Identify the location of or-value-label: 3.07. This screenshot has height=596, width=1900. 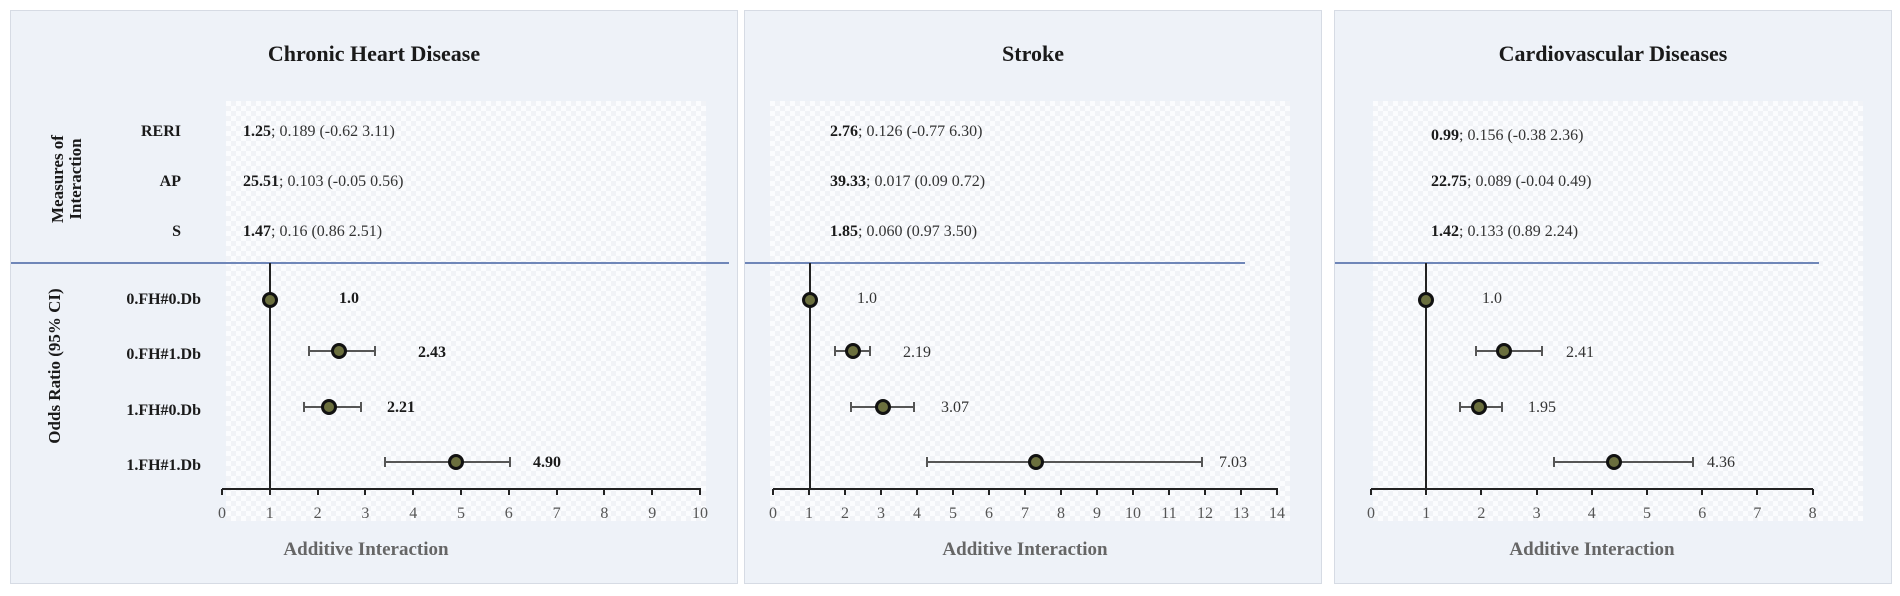
(955, 407).